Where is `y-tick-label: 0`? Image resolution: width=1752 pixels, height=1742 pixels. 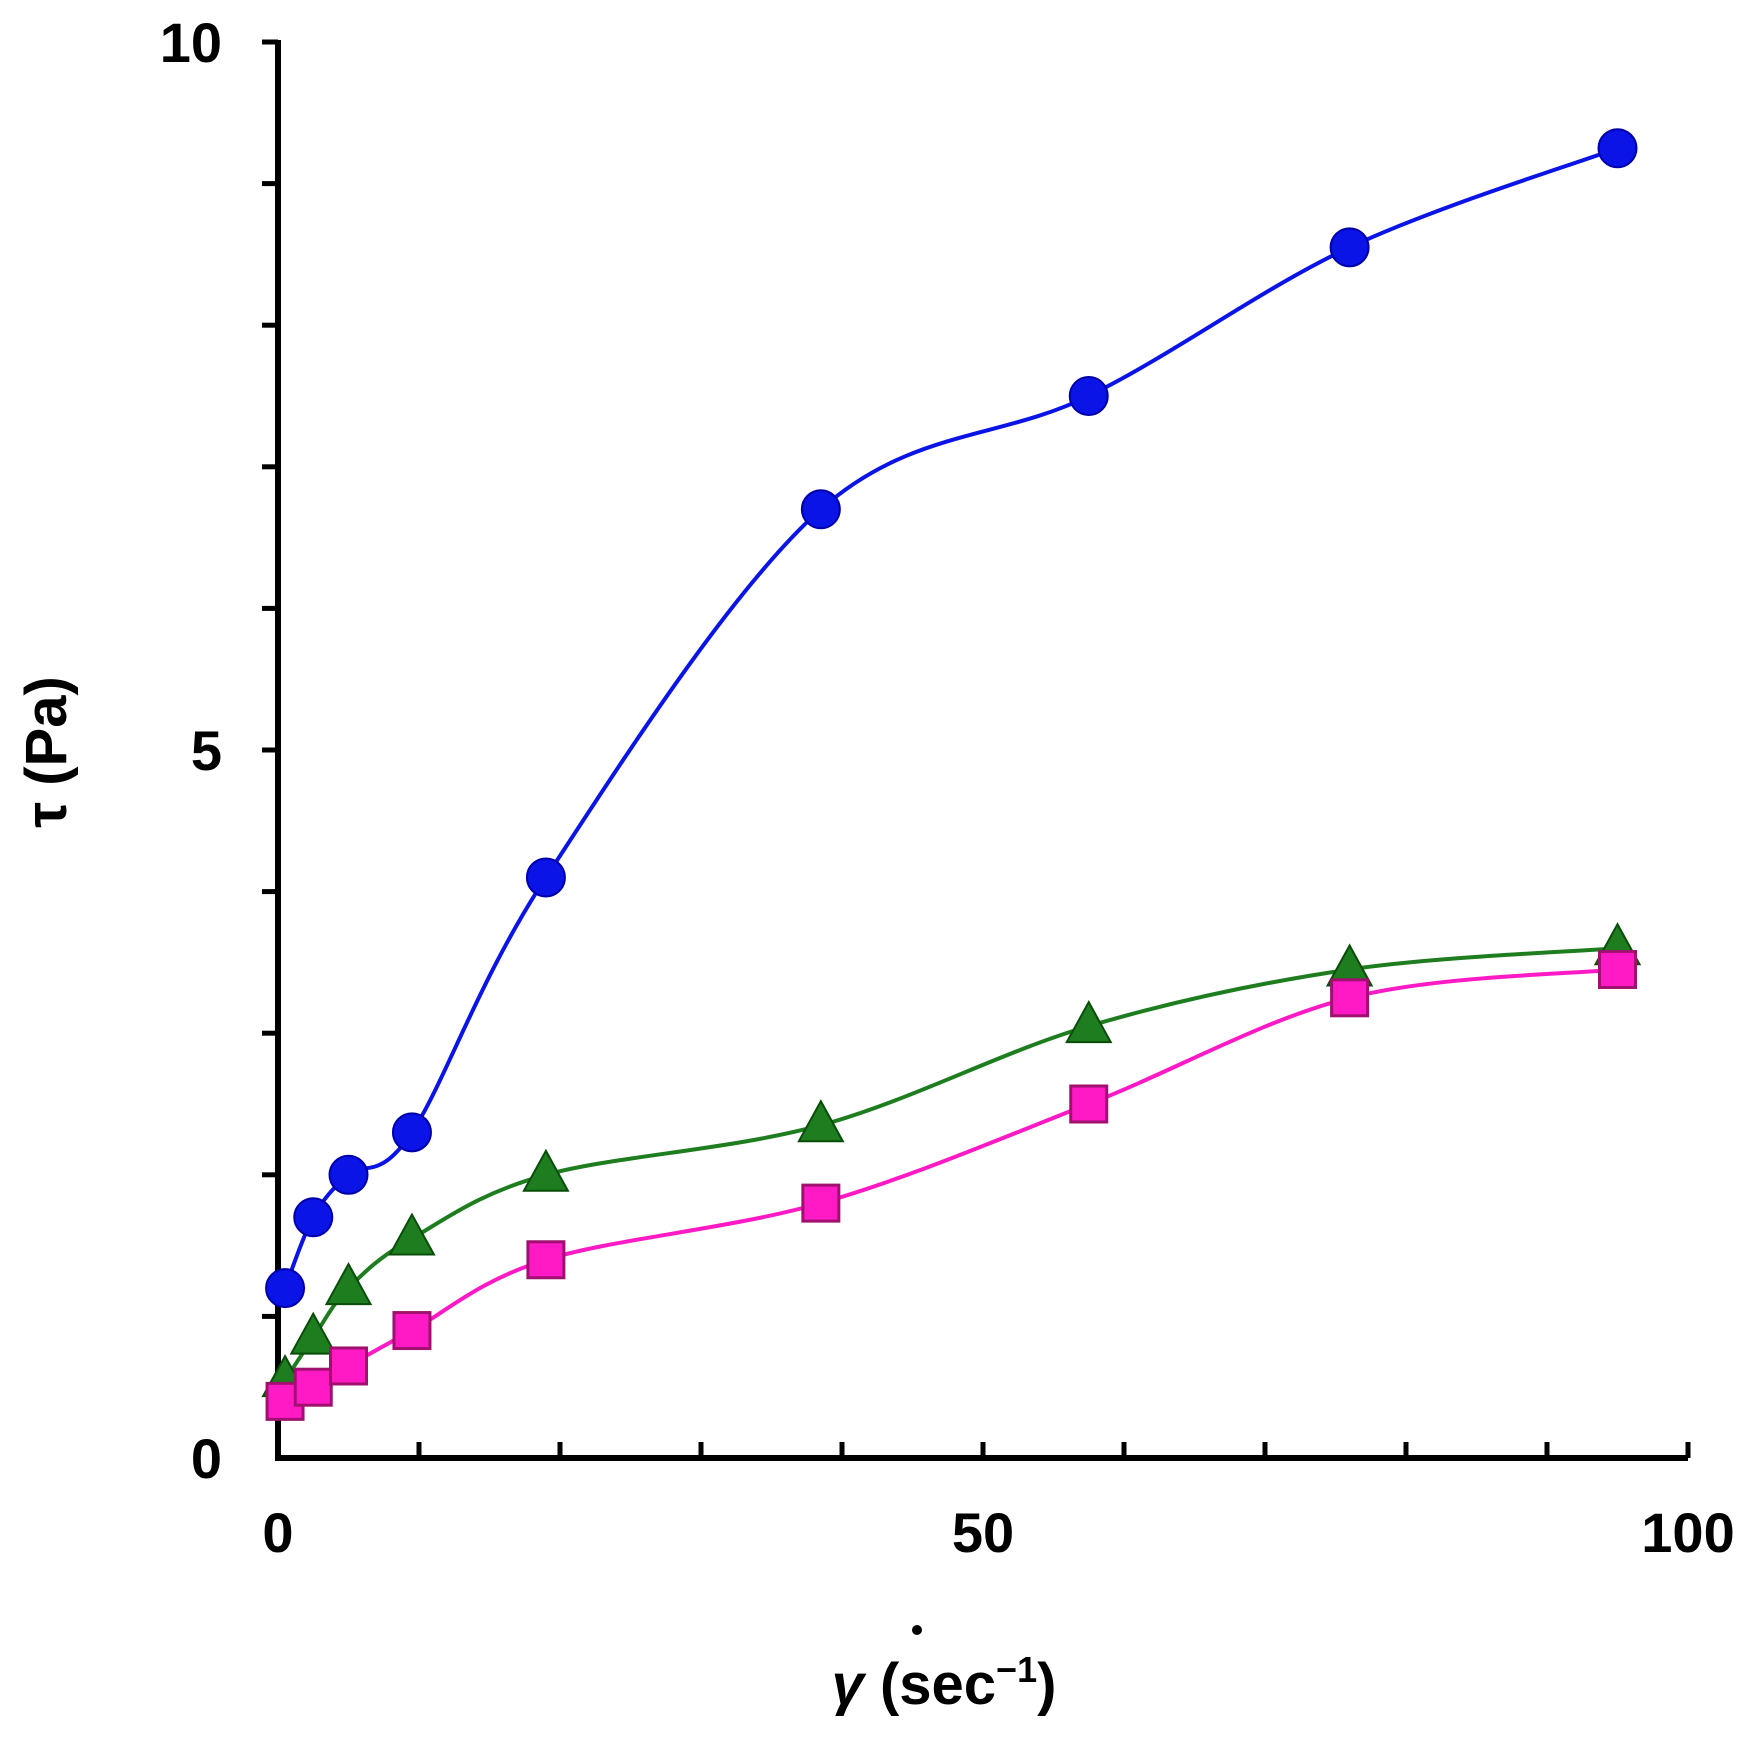 y-tick-label: 0 is located at coordinates (206, 1458).